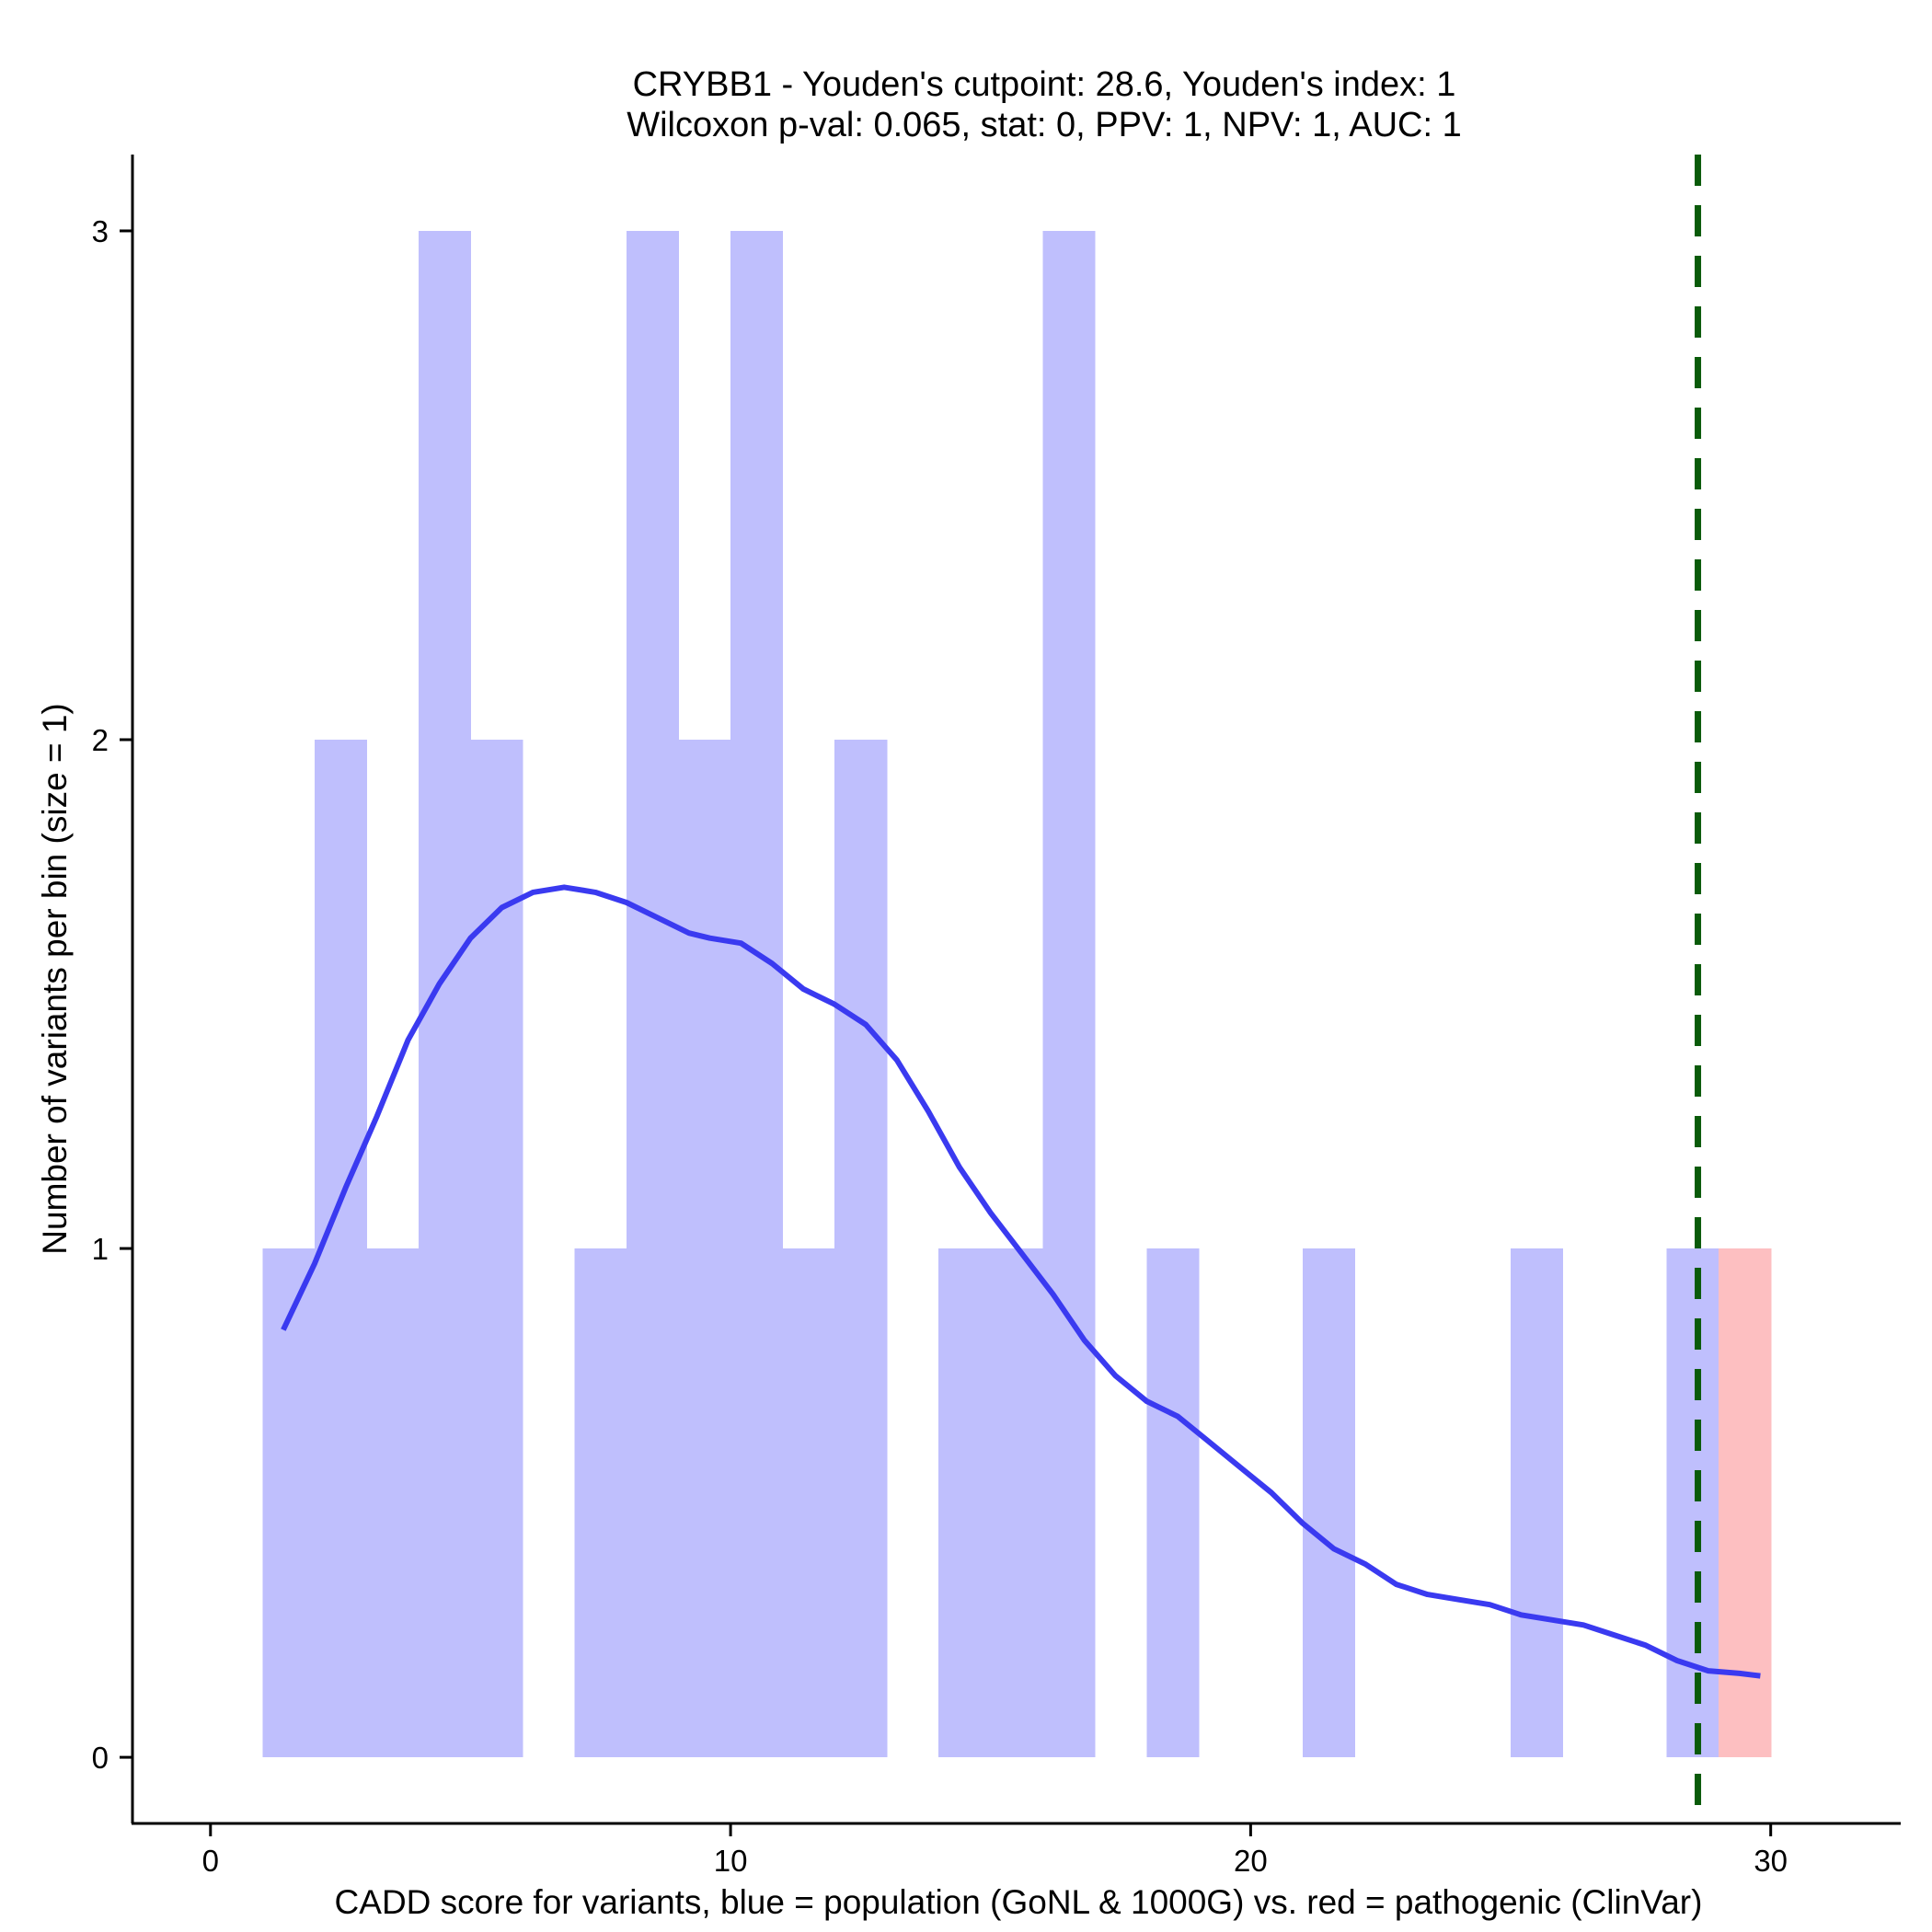 The height and width of the screenshot is (1932, 1932). What do you see at coordinates (100, 1249) in the screenshot?
I see `y-tick-label-1: 1` at bounding box center [100, 1249].